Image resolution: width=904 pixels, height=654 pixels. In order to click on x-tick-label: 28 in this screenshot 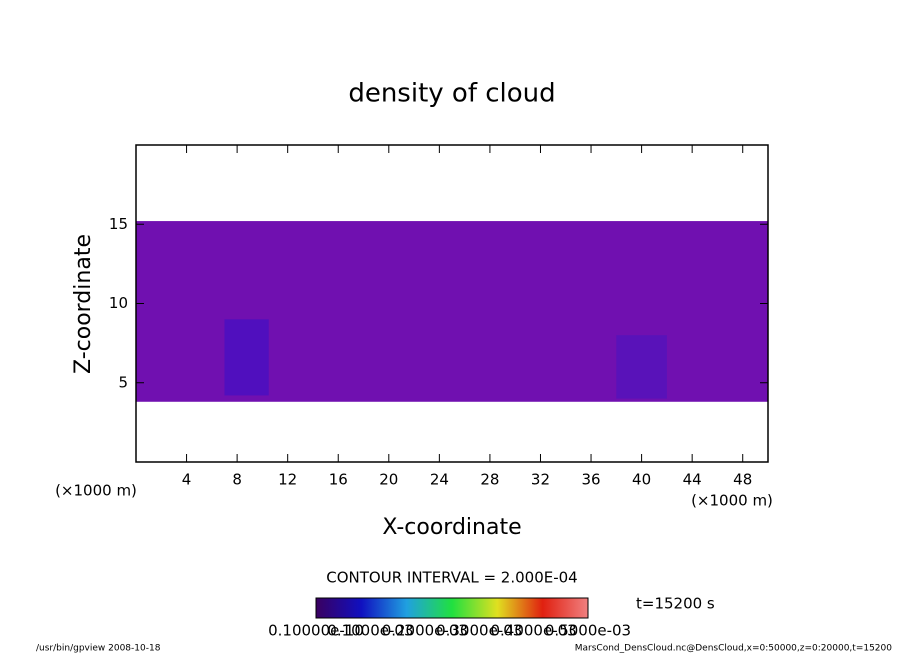, I will do `click(489, 480)`.